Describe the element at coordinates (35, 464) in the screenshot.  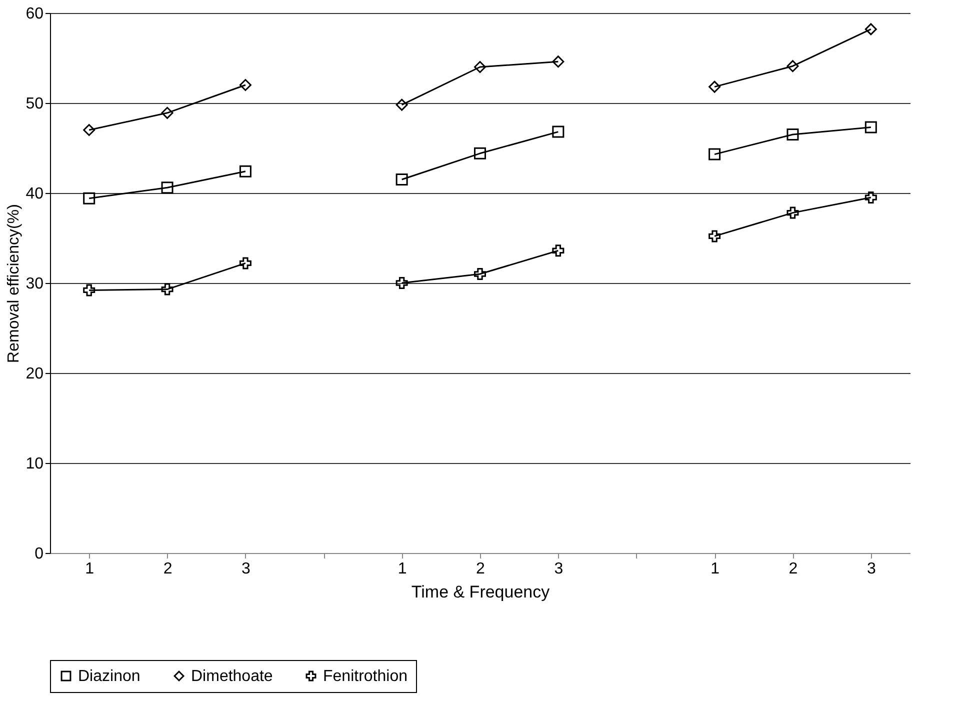
I see `y-tick-label: 10` at that location.